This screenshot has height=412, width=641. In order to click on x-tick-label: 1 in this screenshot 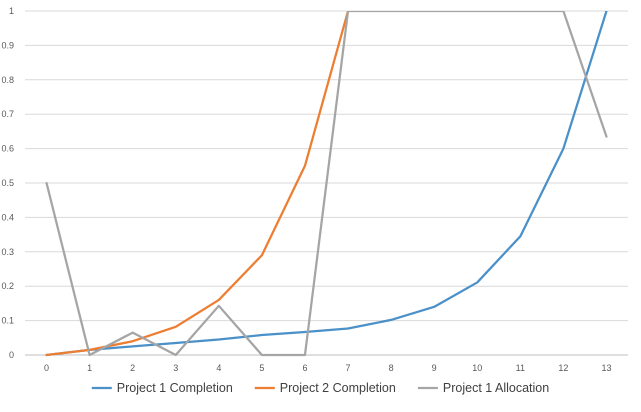, I will do `click(89, 368)`.